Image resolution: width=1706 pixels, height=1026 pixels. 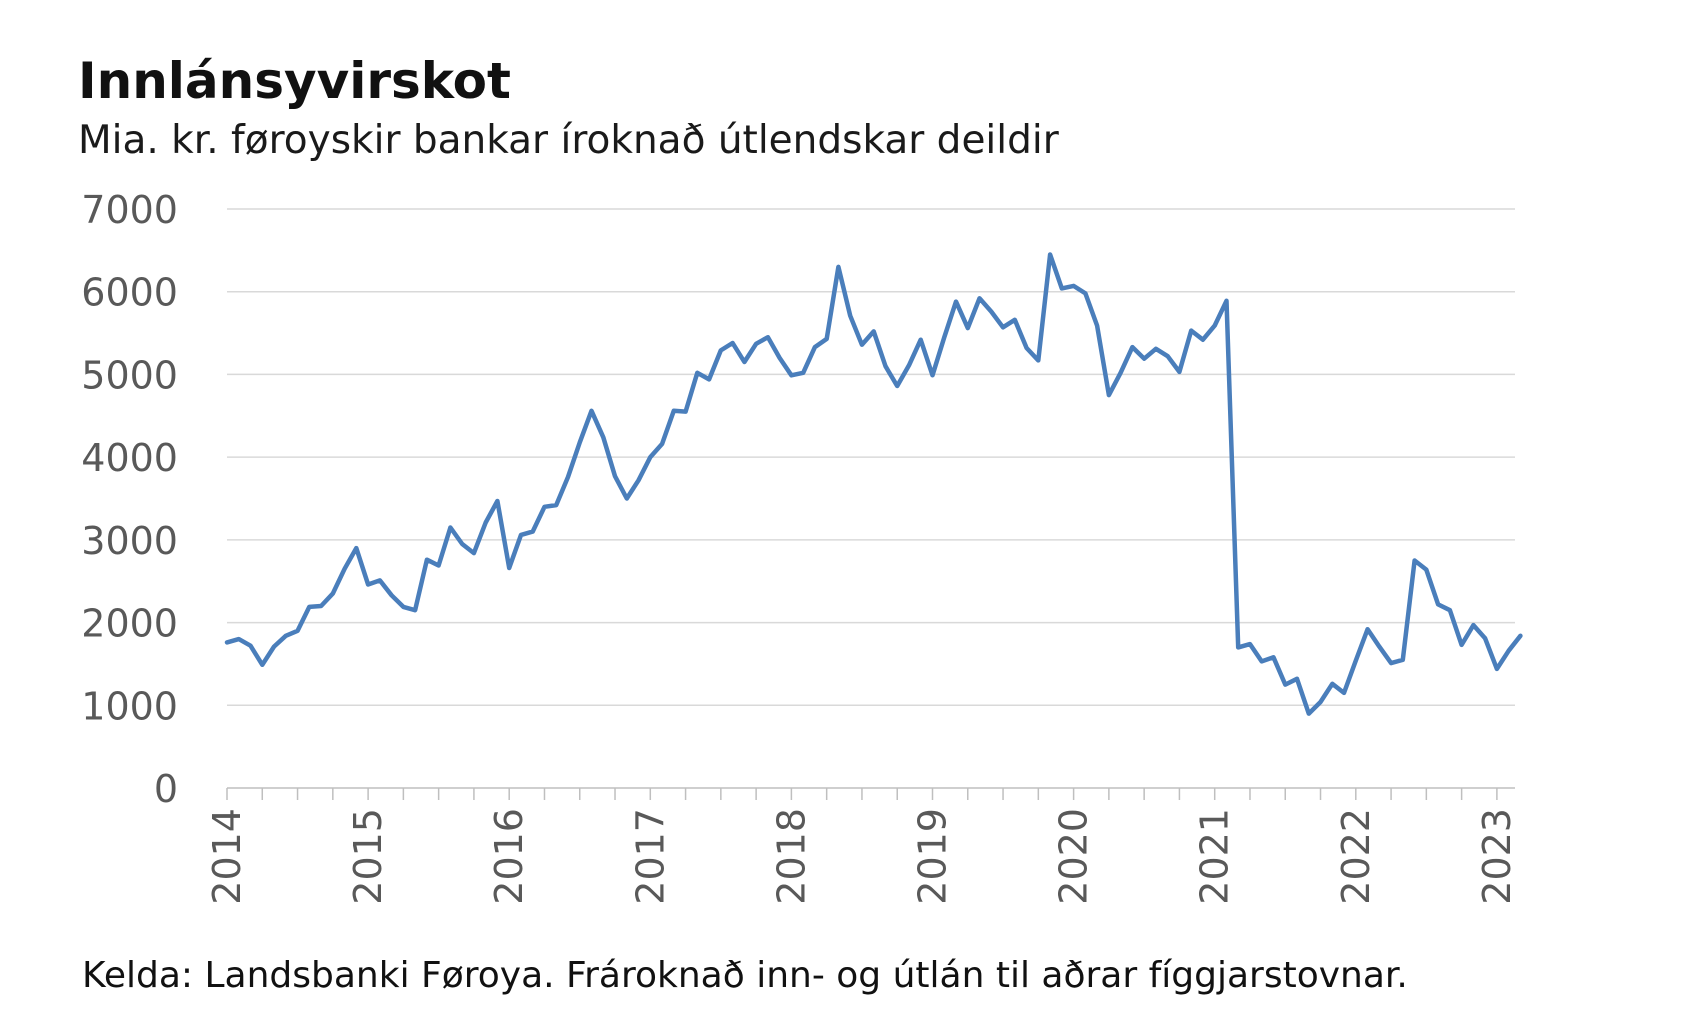 I want to click on y-tick-label: 1000, so click(x=129, y=706).